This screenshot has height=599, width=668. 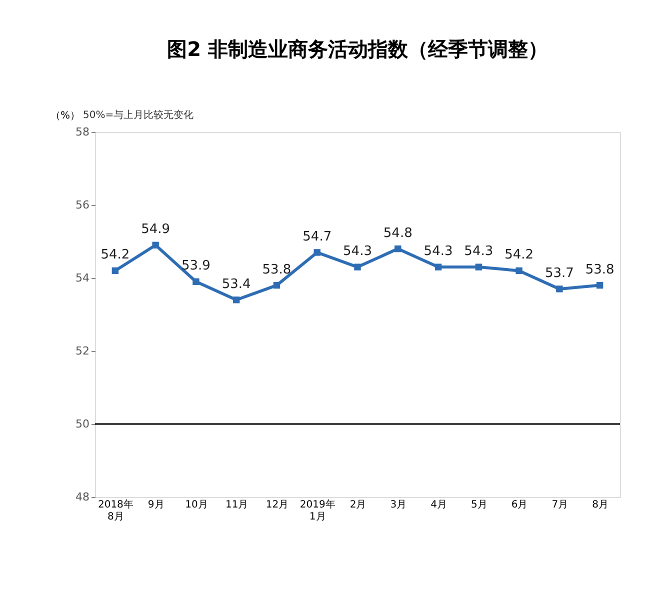 What do you see at coordinates (600, 505) in the screenshot?
I see `x-tick-label: 8月` at bounding box center [600, 505].